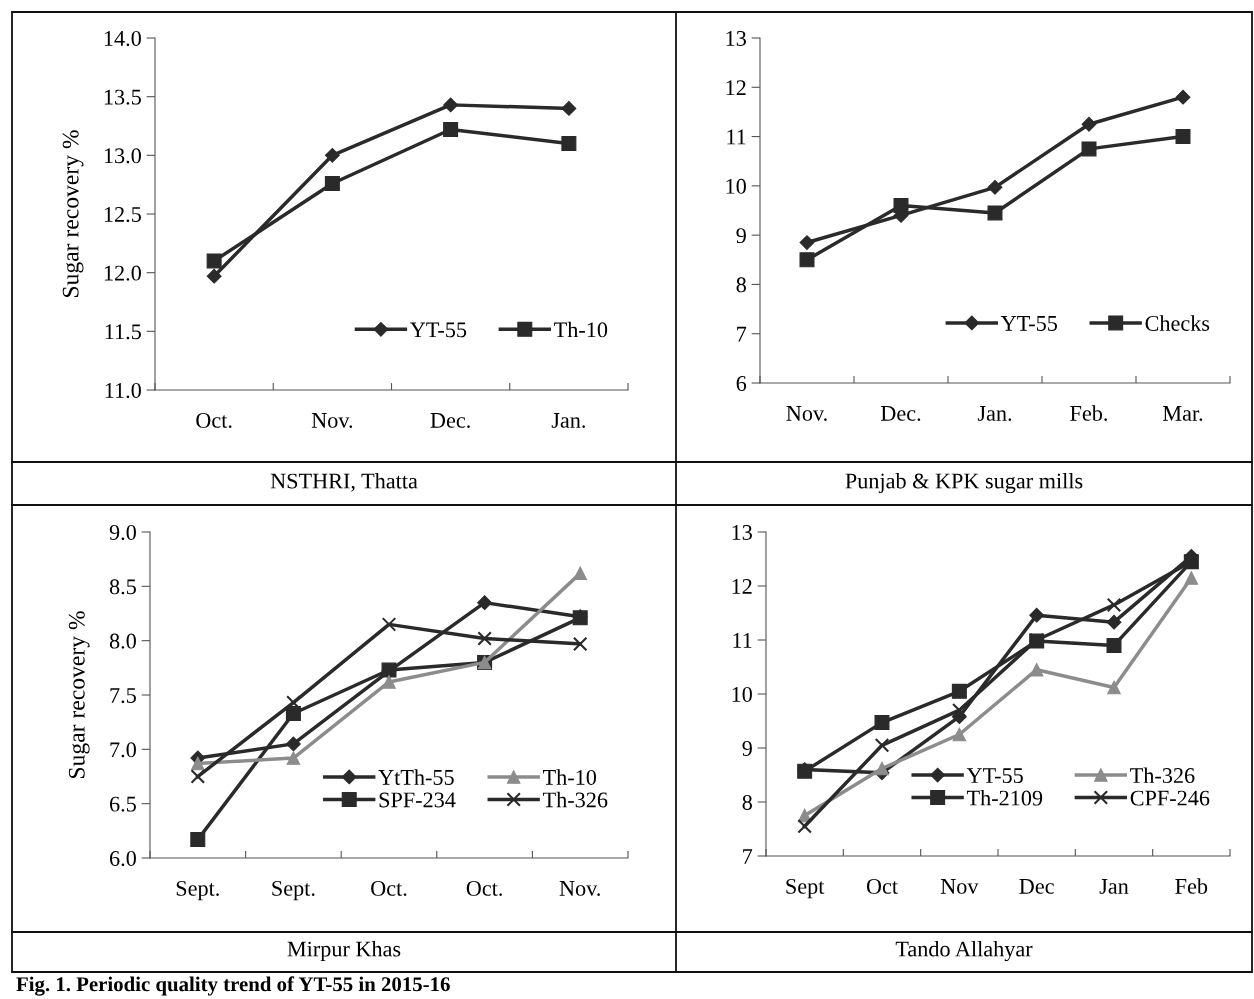 Image resolution: width=1254 pixels, height=999 pixels. What do you see at coordinates (417, 800) in the screenshot?
I see `legend-label: SPF-234` at bounding box center [417, 800].